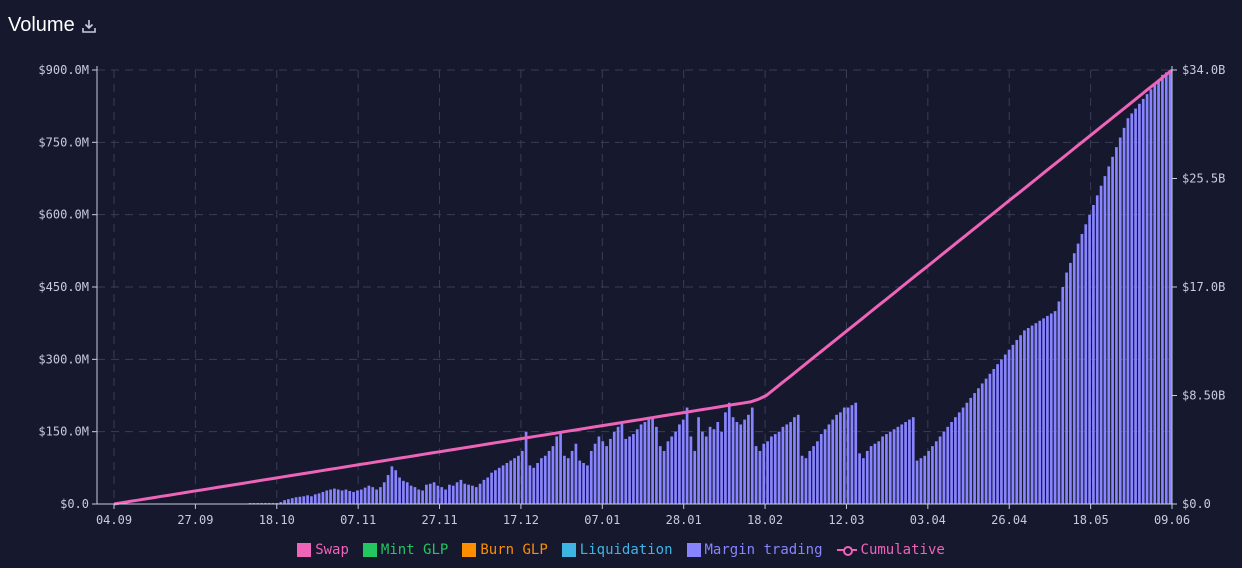  What do you see at coordinates (439, 520) in the screenshot?
I see `x-tick-label: 27.11` at bounding box center [439, 520].